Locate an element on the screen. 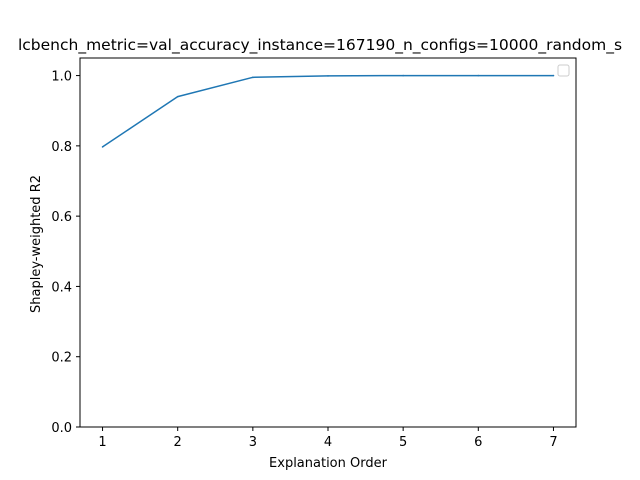  x-tick-label: 1 is located at coordinates (102, 442).